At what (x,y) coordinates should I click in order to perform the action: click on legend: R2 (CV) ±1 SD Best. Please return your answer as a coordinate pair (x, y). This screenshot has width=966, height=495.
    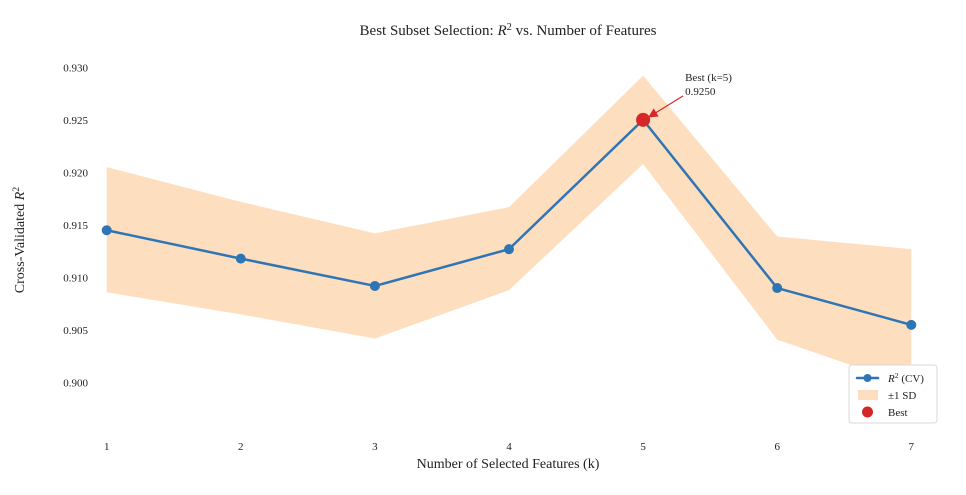
    Looking at the image, I should click on (893, 394).